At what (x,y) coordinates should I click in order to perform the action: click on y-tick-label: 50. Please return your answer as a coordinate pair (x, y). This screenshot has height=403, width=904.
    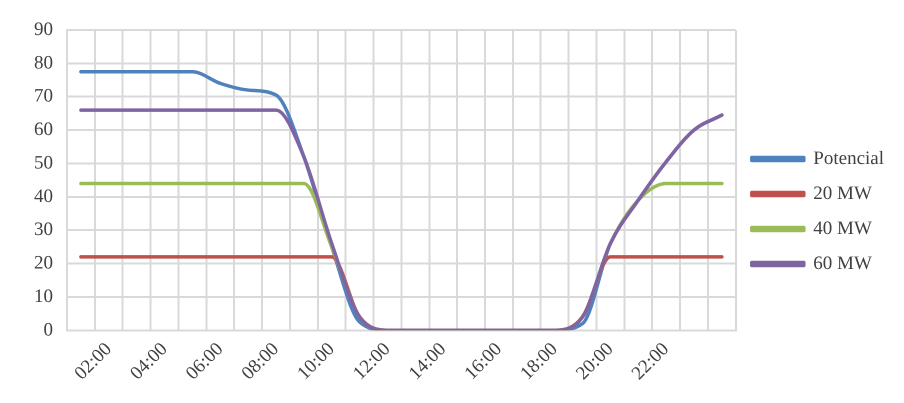
    Looking at the image, I should click on (43, 163).